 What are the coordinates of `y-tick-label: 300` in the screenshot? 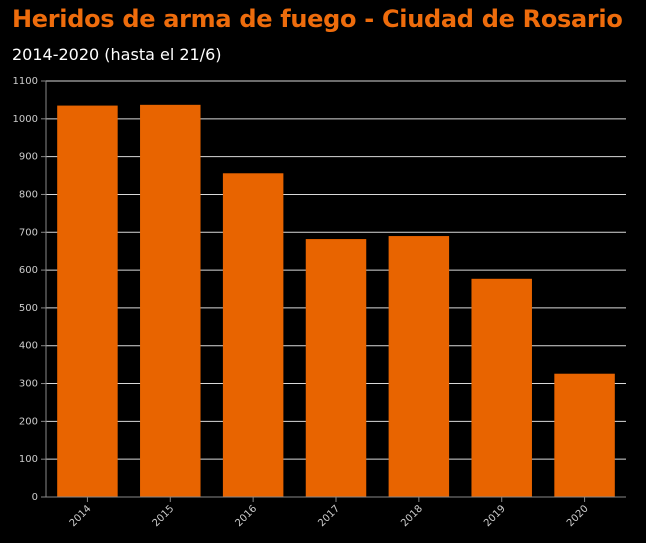 It's located at (28, 384).